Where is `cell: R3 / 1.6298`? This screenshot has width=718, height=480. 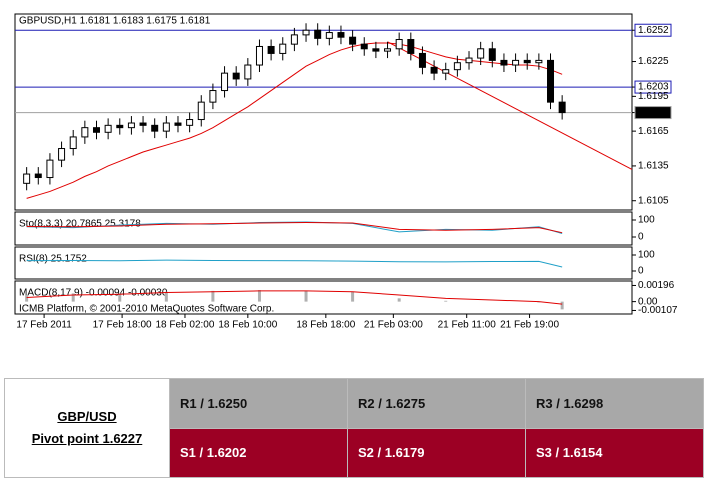
cell: R3 / 1.6298 is located at coordinates (614, 403).